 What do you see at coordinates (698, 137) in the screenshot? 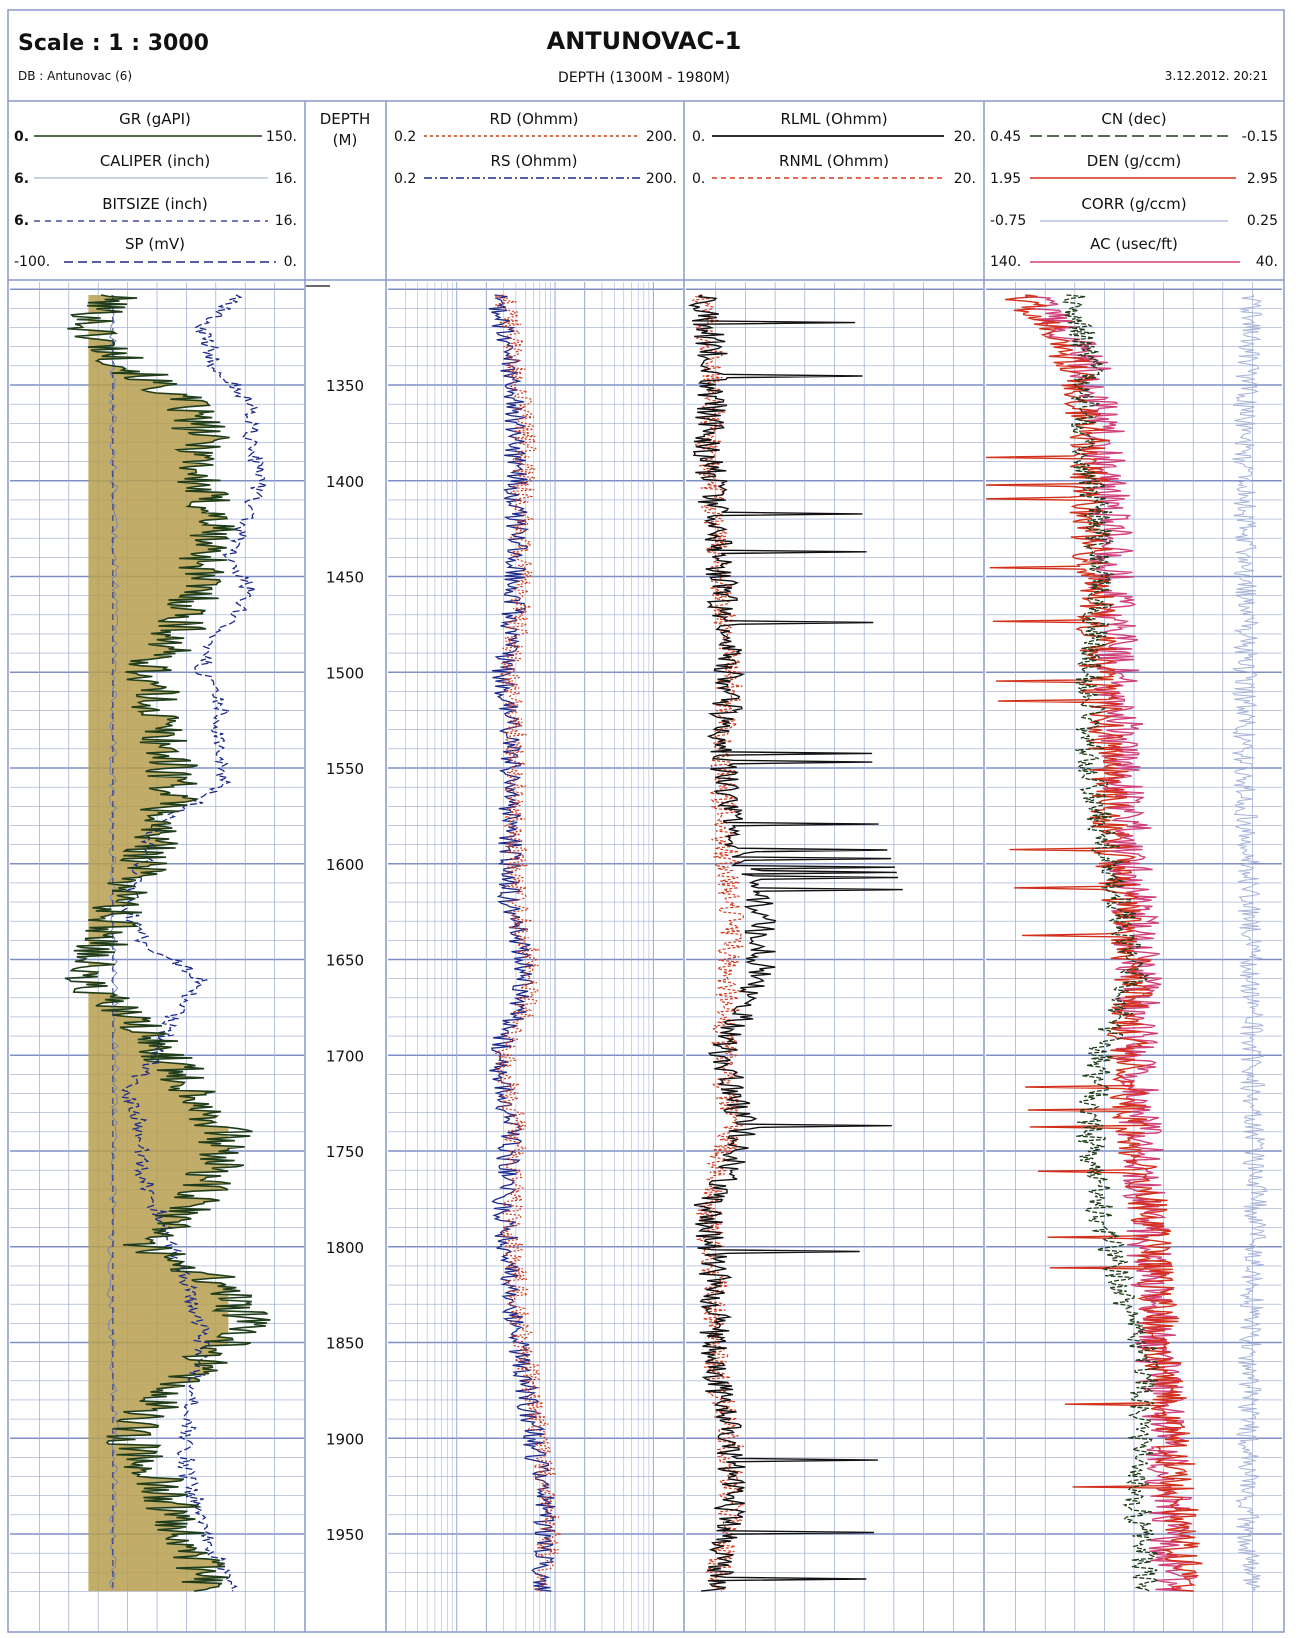
I see `rlml-header-min: 0.` at bounding box center [698, 137].